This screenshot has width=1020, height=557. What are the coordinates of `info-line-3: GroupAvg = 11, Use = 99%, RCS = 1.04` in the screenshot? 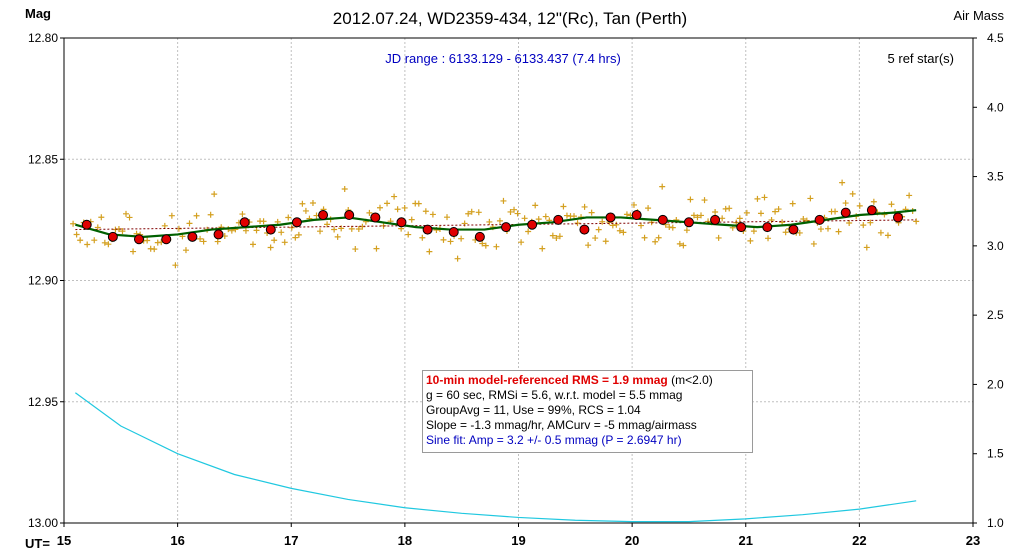 It's located at (533, 410).